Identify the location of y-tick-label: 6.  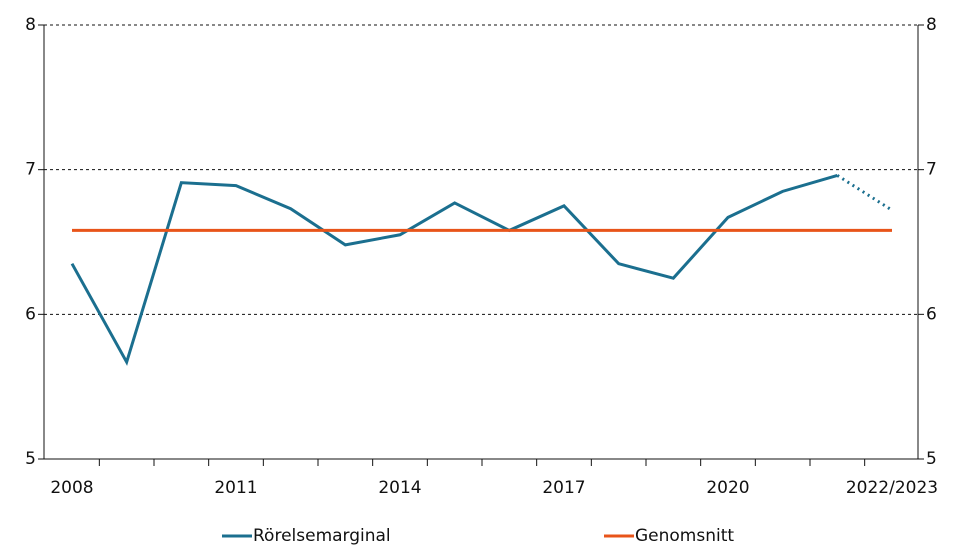
(30, 314).